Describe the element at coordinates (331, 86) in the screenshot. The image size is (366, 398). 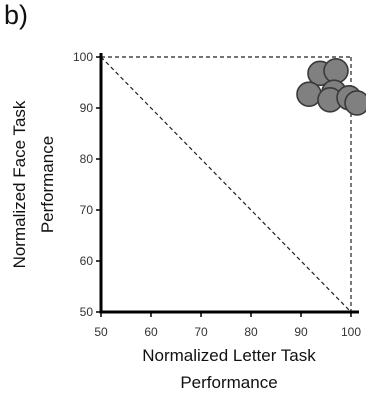
I see `data-points` at that location.